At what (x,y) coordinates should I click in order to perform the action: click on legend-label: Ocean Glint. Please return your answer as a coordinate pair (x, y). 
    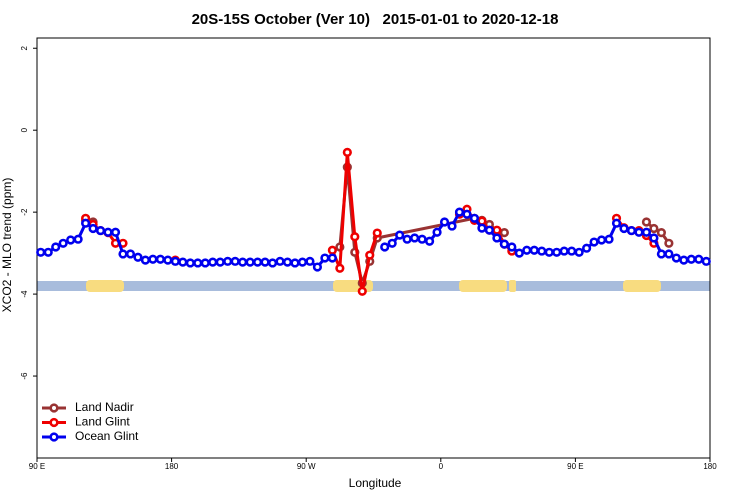
    Looking at the image, I should click on (107, 436).